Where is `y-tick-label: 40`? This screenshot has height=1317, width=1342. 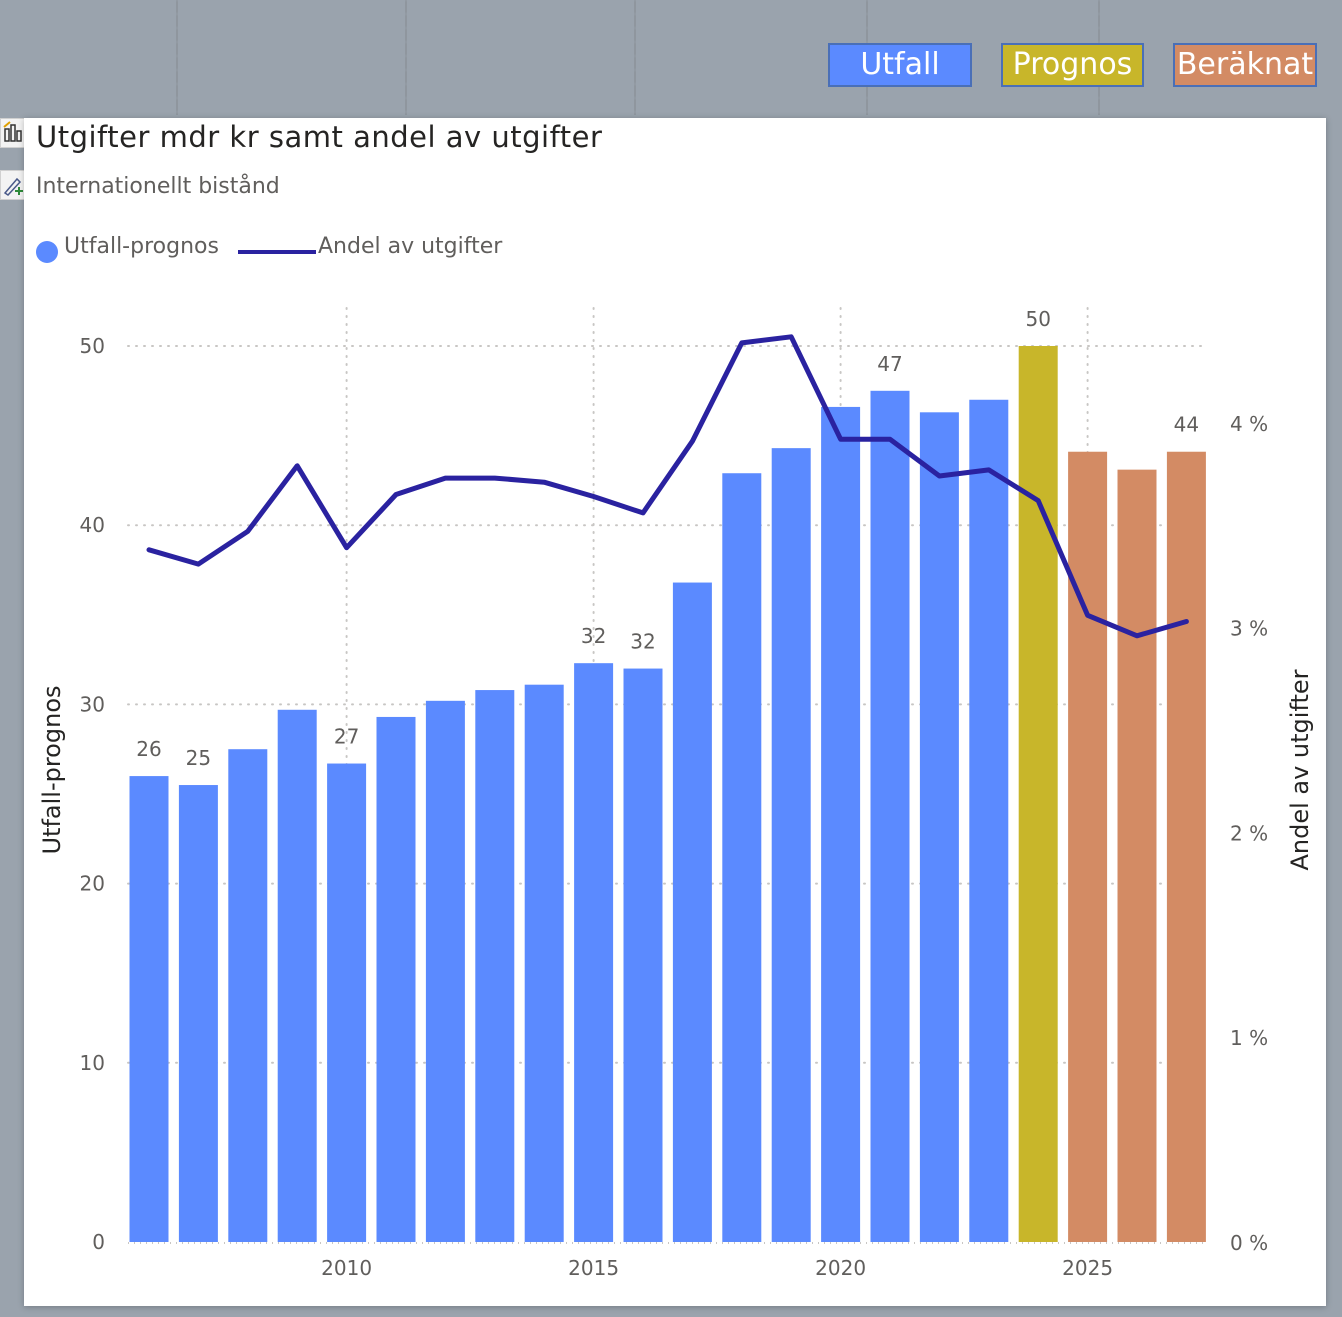
y-tick-label: 40 is located at coordinates (92, 525).